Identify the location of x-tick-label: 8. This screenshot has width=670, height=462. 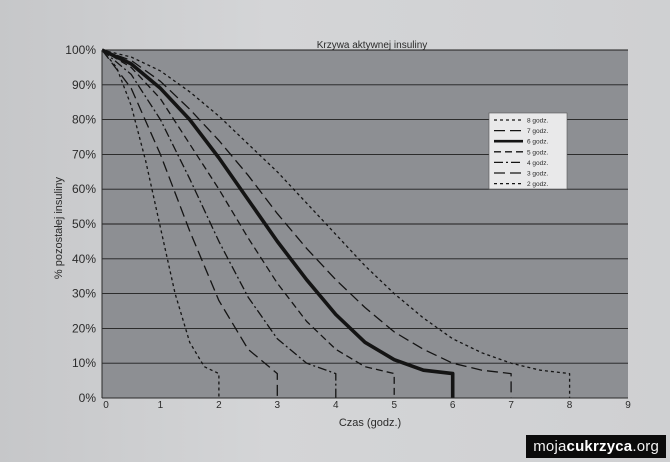
(570, 405).